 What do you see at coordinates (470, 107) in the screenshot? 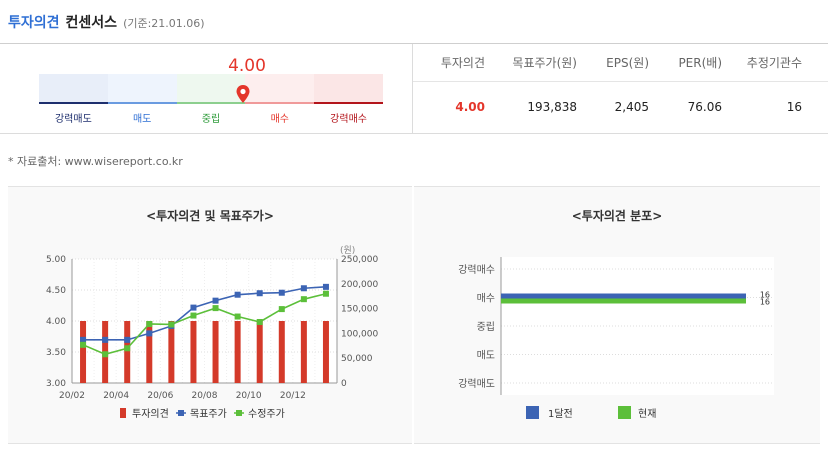
I see `cell-opinion: 4.00` at bounding box center [470, 107].